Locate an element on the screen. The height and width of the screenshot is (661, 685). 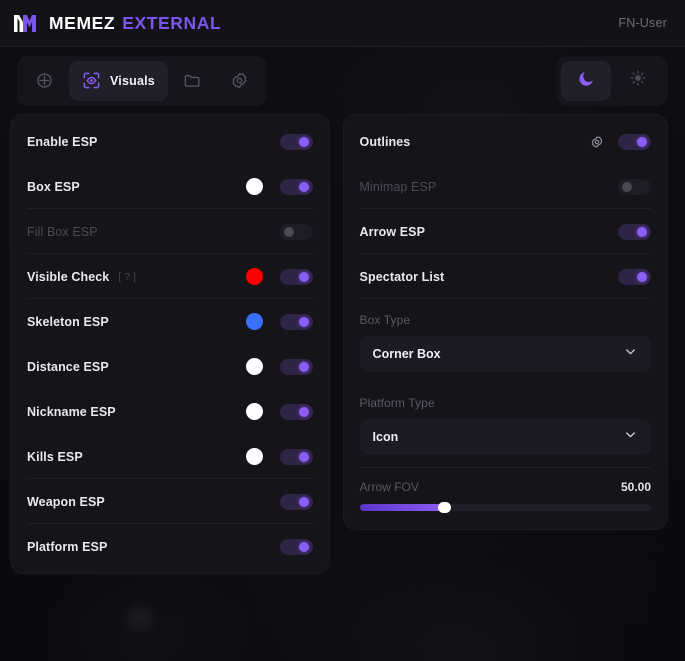
option-row: Weapon ESP is located at coordinates (170, 501).